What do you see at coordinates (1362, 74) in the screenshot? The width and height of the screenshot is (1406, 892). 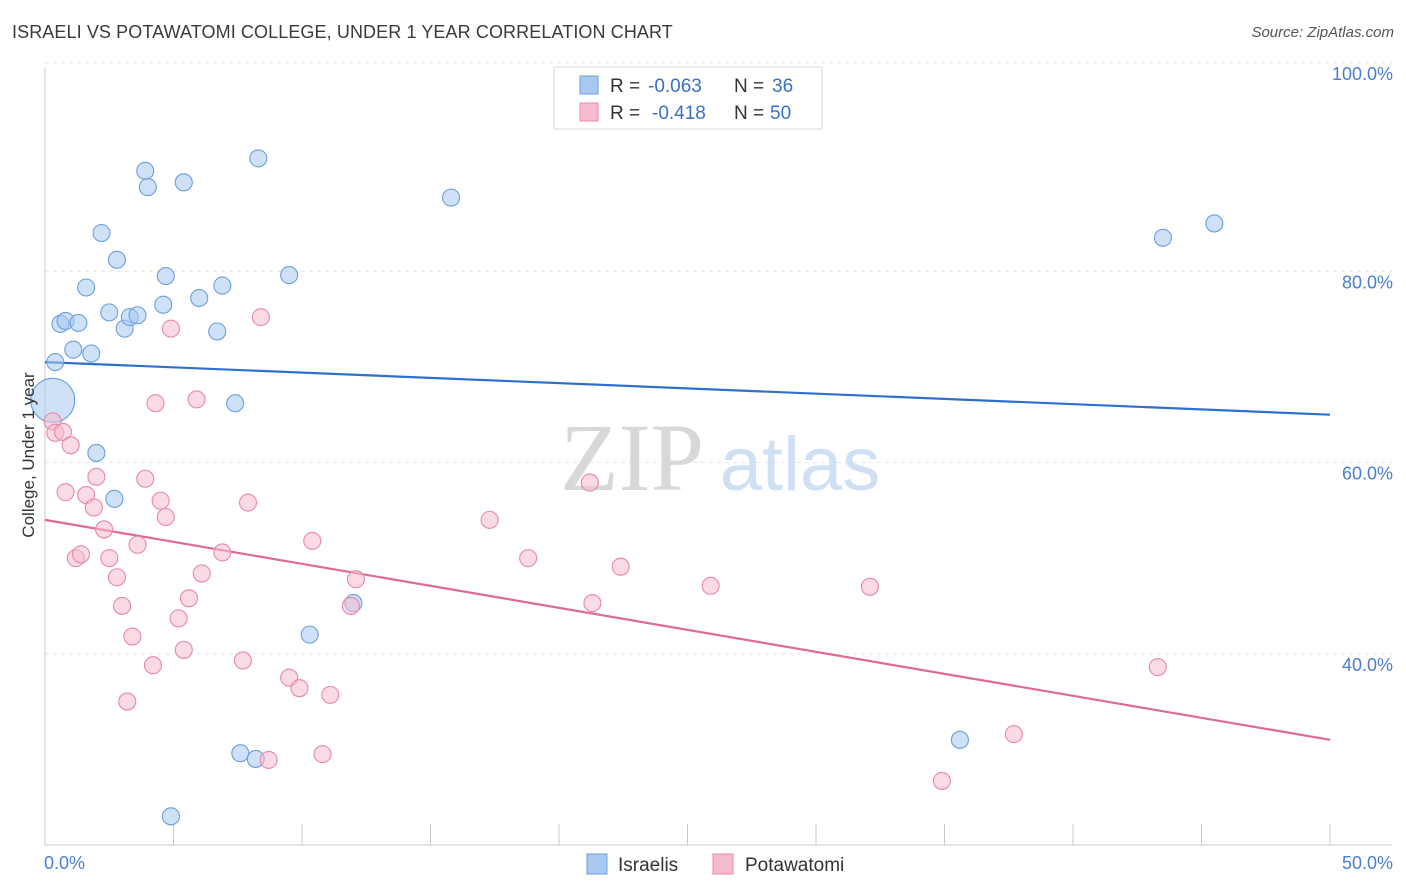 I see `y-tick-label-0: 100.0%` at bounding box center [1362, 74].